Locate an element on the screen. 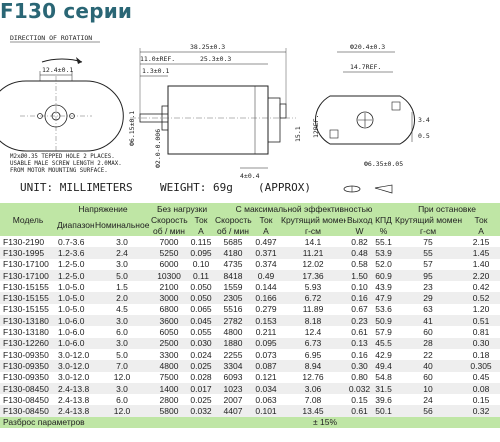  dim-1-3: 1.3±0.1 is located at coordinates (155, 71).